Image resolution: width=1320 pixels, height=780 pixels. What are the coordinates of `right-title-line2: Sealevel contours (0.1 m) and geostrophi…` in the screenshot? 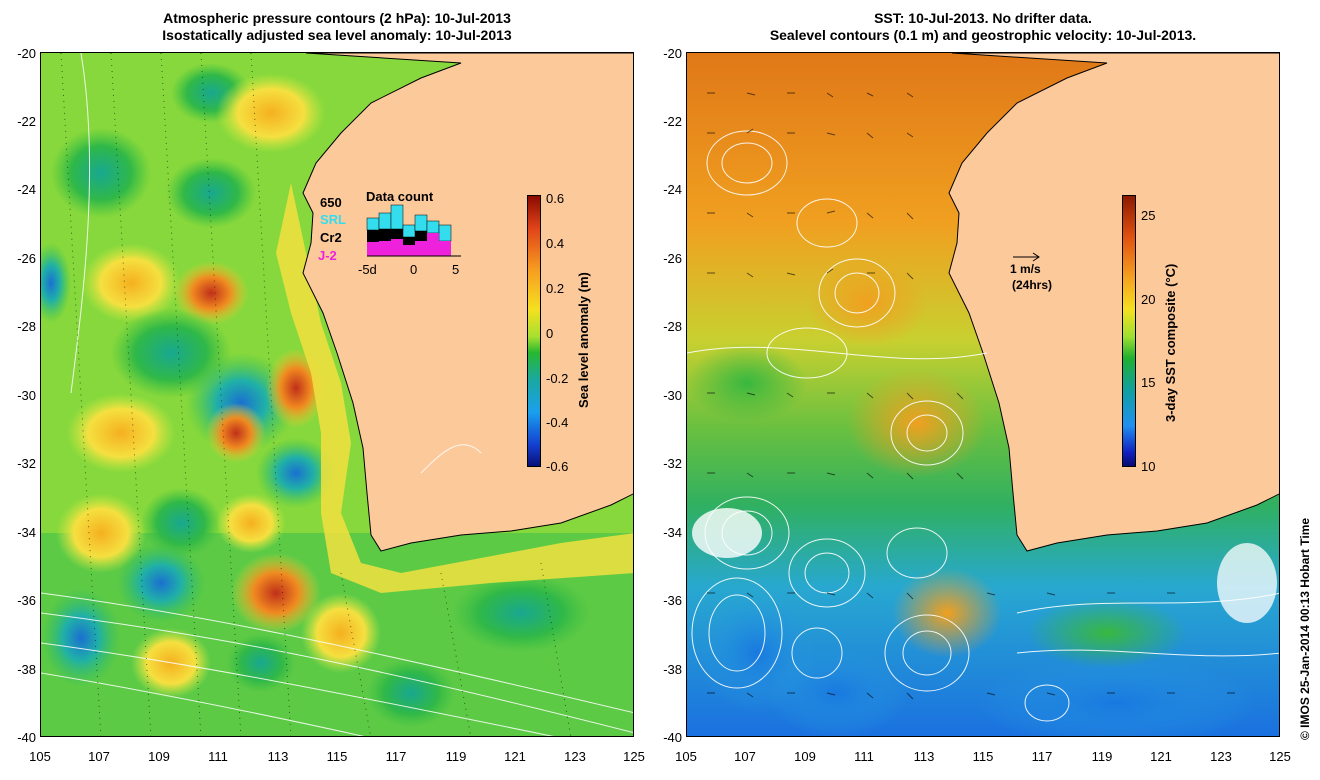 It's located at (983, 35).